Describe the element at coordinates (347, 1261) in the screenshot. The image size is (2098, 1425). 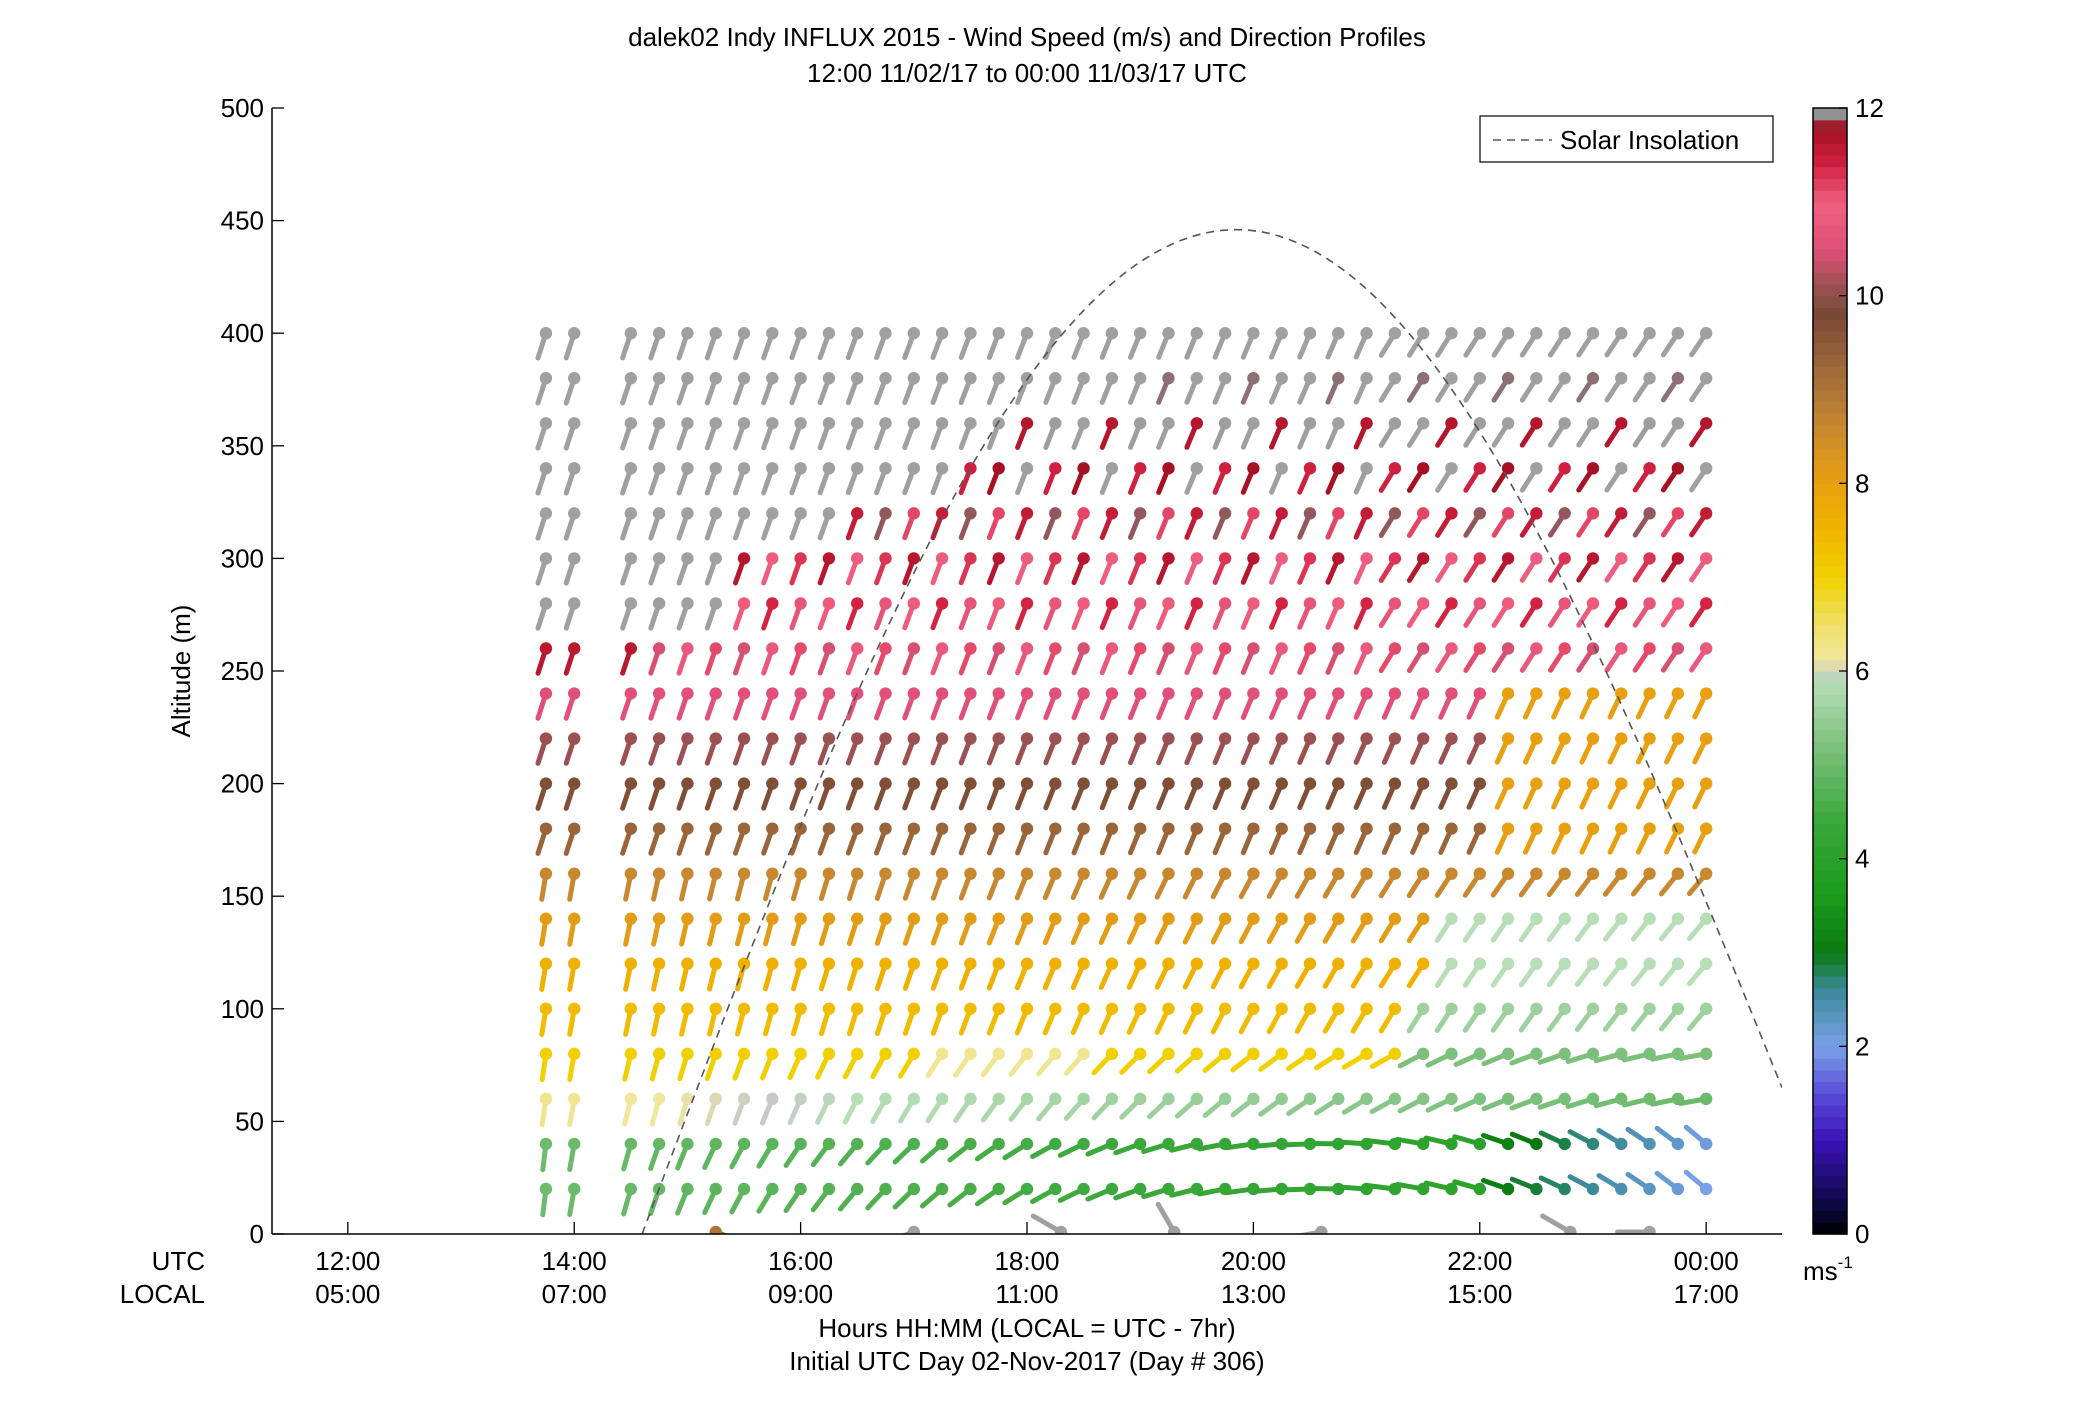
I see `x-tick-label-utc: 12:00` at that location.